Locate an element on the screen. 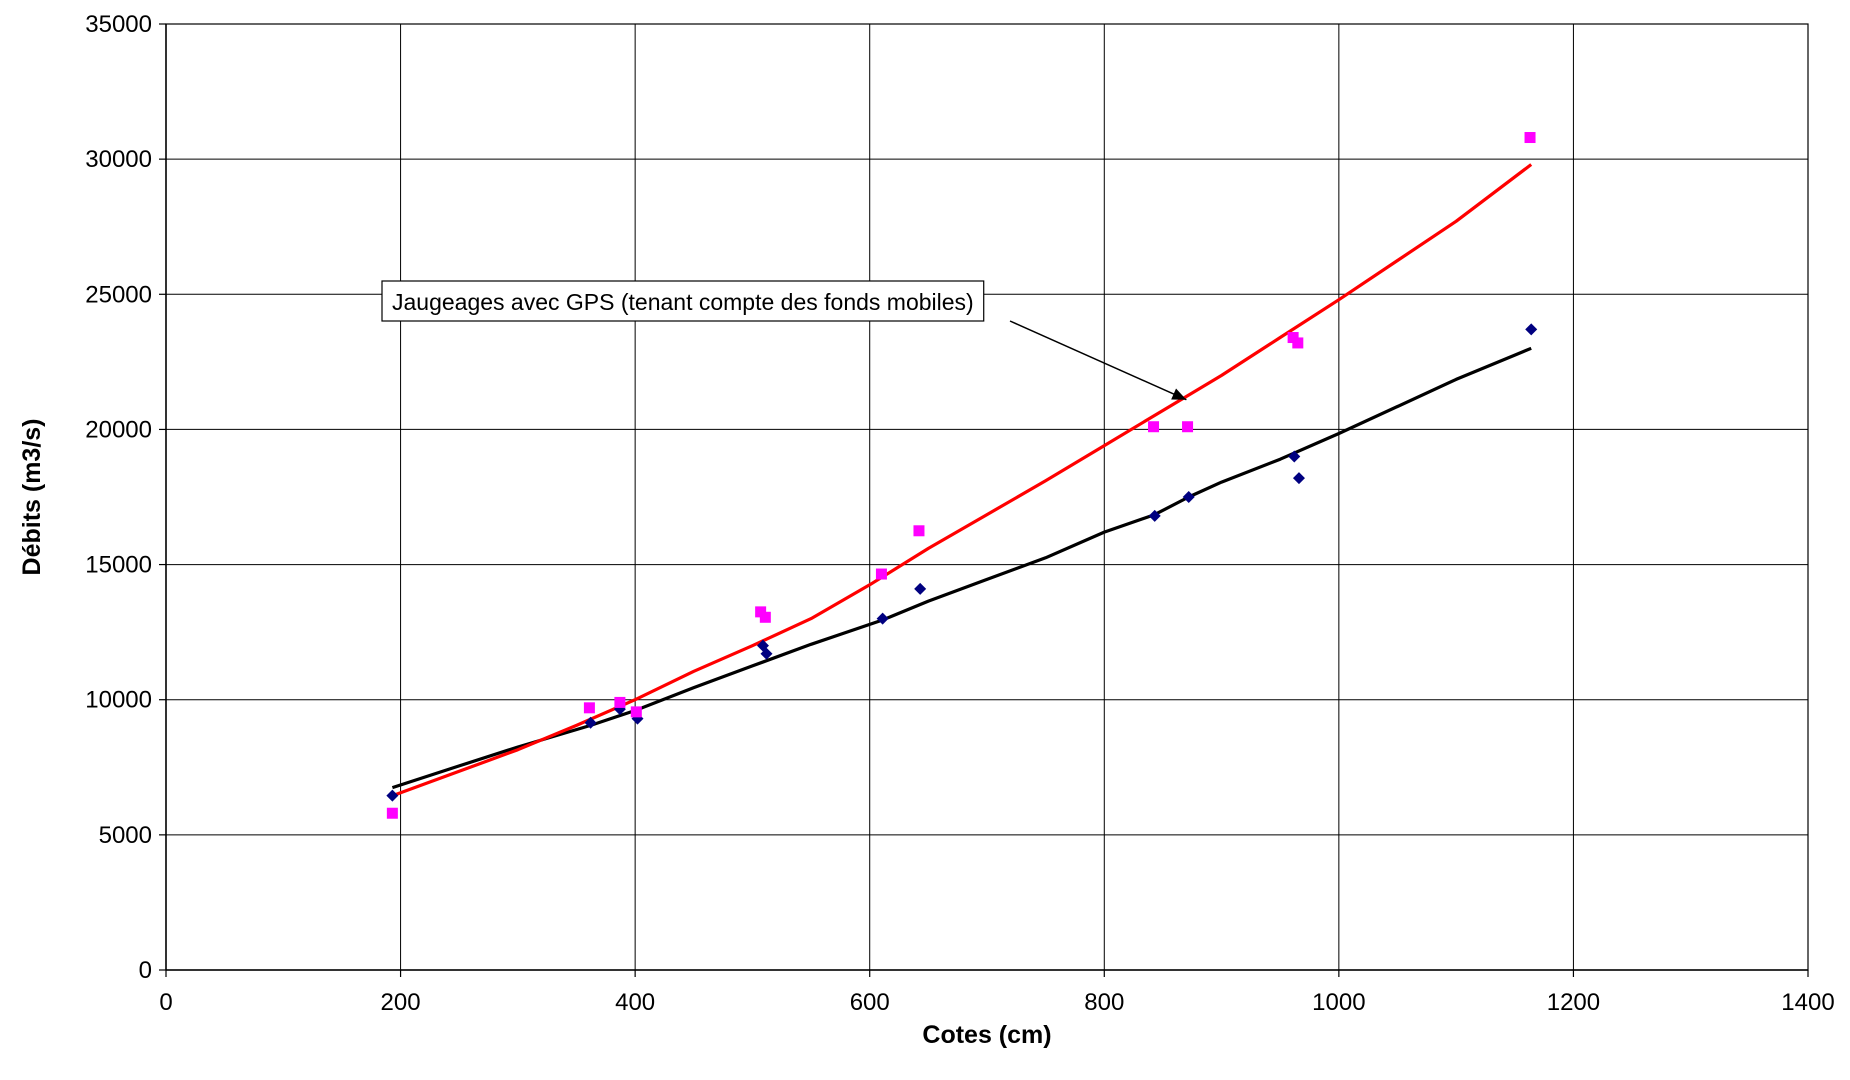 Image resolution: width=1850 pixels, height=1080 pixels. x-tick-label: 1200 is located at coordinates (1573, 1002).